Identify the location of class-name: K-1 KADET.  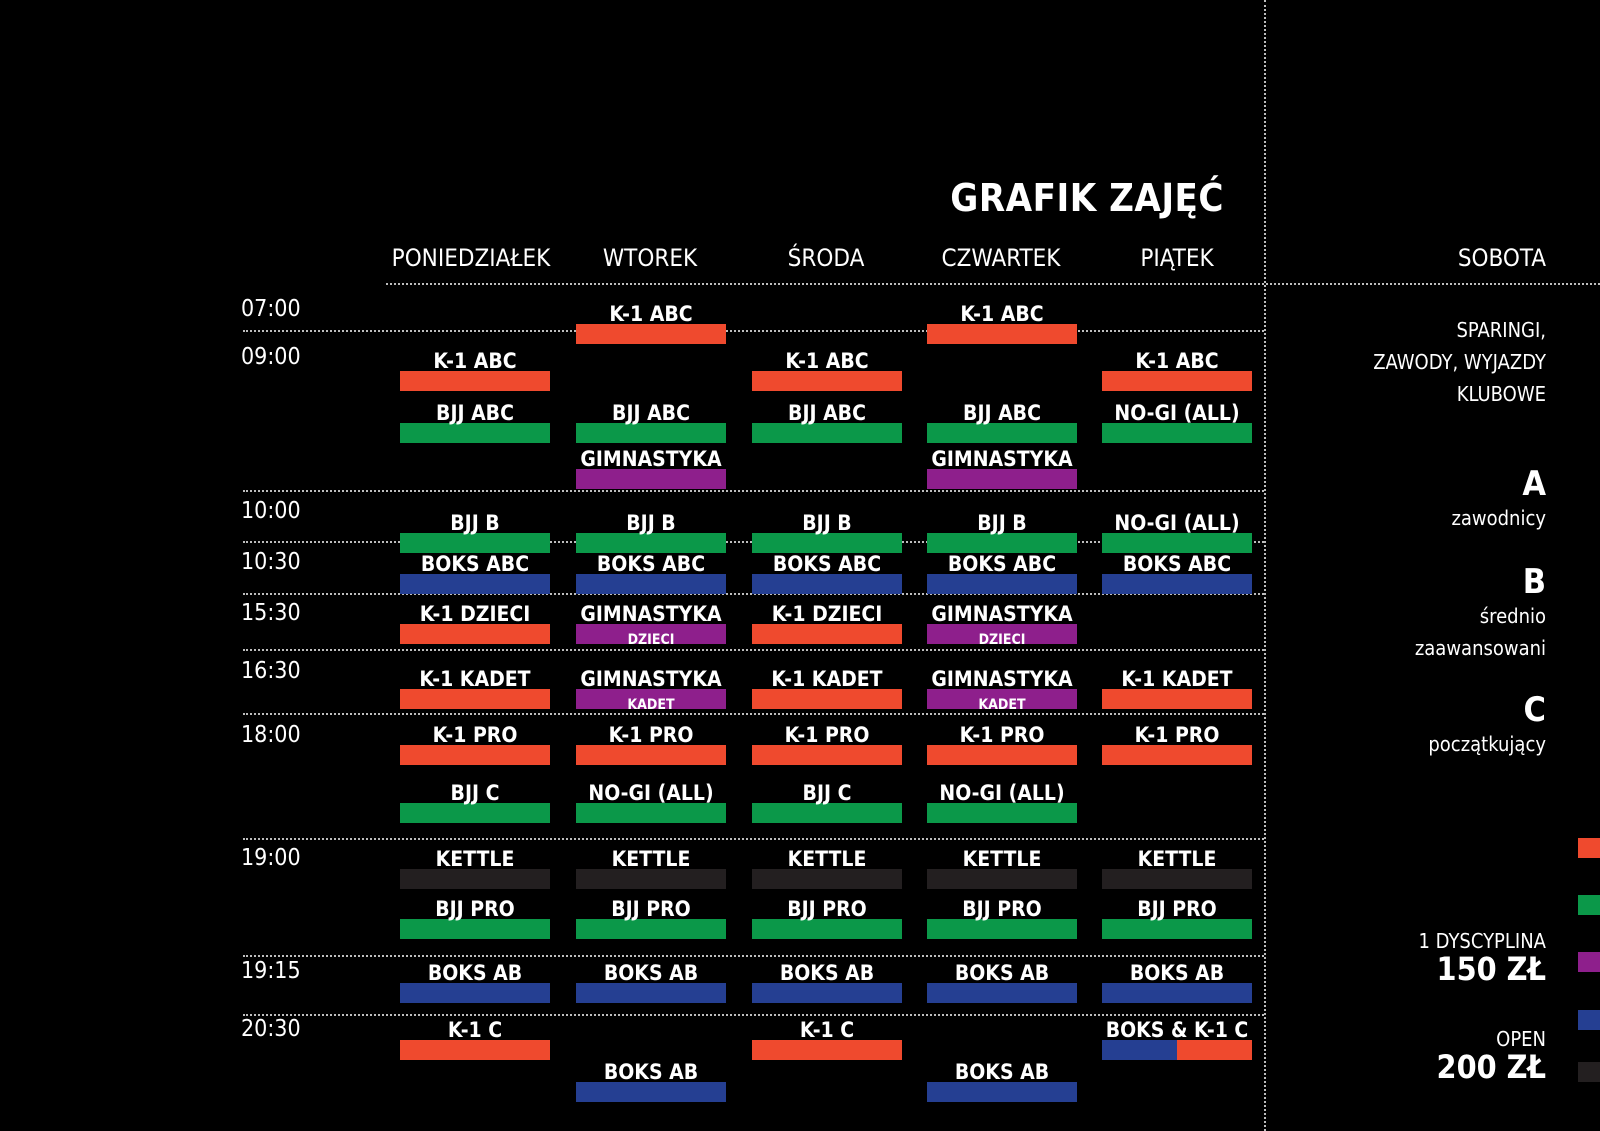
(475, 679).